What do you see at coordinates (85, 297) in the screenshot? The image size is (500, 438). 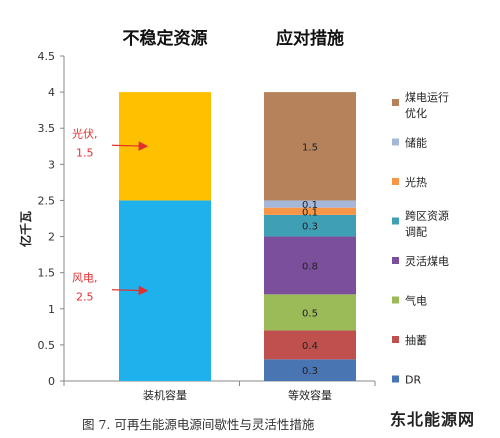 I see `annotation-value: 2.5` at bounding box center [85, 297].